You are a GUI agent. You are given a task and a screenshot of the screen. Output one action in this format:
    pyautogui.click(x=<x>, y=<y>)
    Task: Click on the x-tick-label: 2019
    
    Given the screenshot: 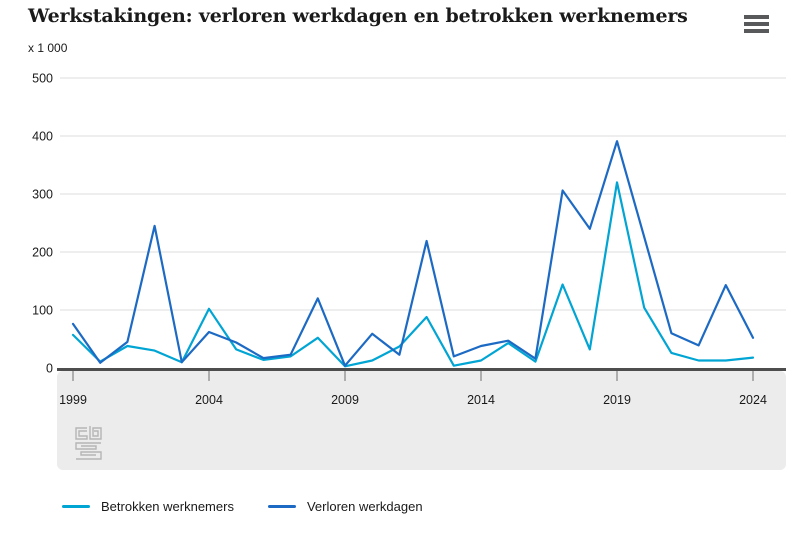 What is the action you would take?
    pyautogui.click(x=617, y=400)
    